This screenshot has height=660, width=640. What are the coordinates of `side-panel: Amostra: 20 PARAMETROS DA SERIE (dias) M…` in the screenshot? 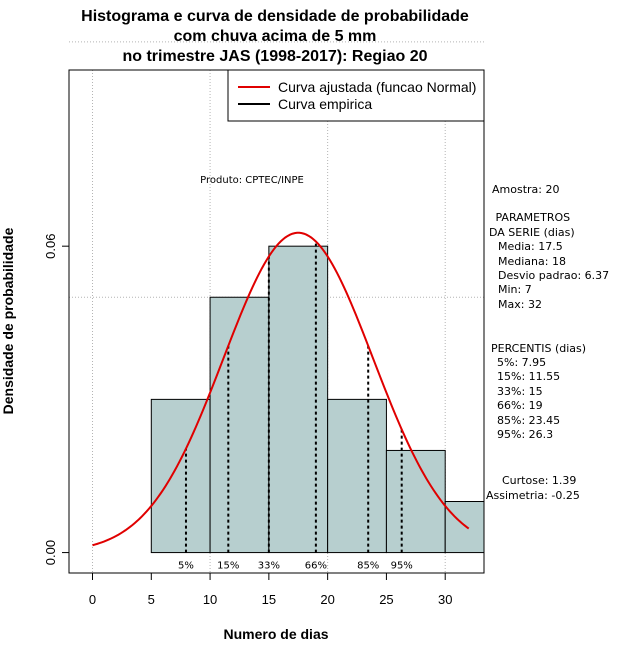 It's located at (547, 342).